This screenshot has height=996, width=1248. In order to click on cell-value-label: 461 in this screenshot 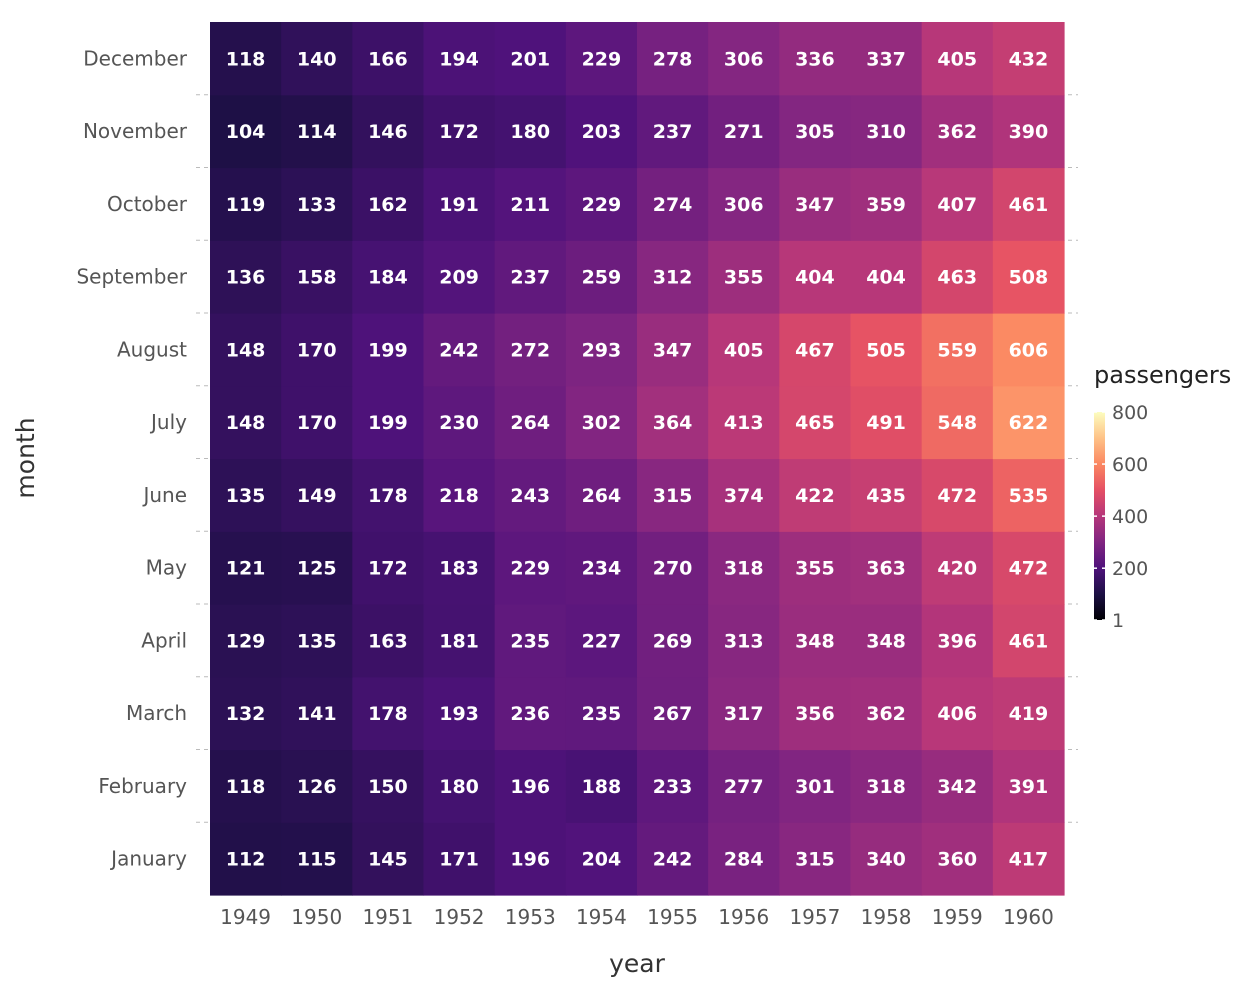, I will do `click(1029, 641)`.